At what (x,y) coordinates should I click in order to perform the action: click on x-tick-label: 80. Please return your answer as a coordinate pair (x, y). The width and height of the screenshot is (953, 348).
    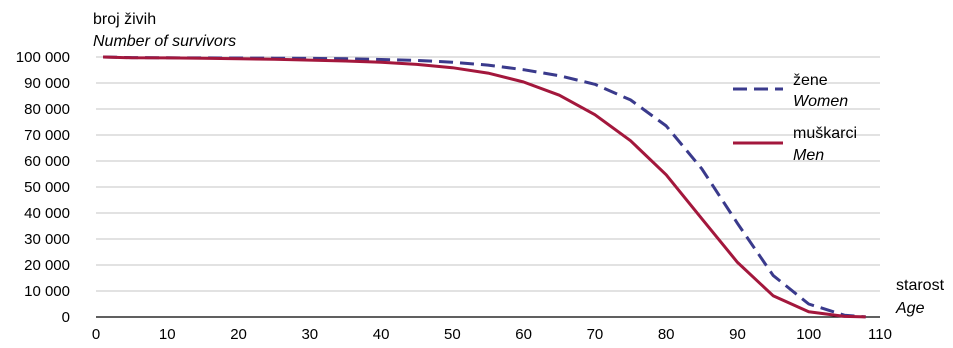
    Looking at the image, I should click on (666, 334).